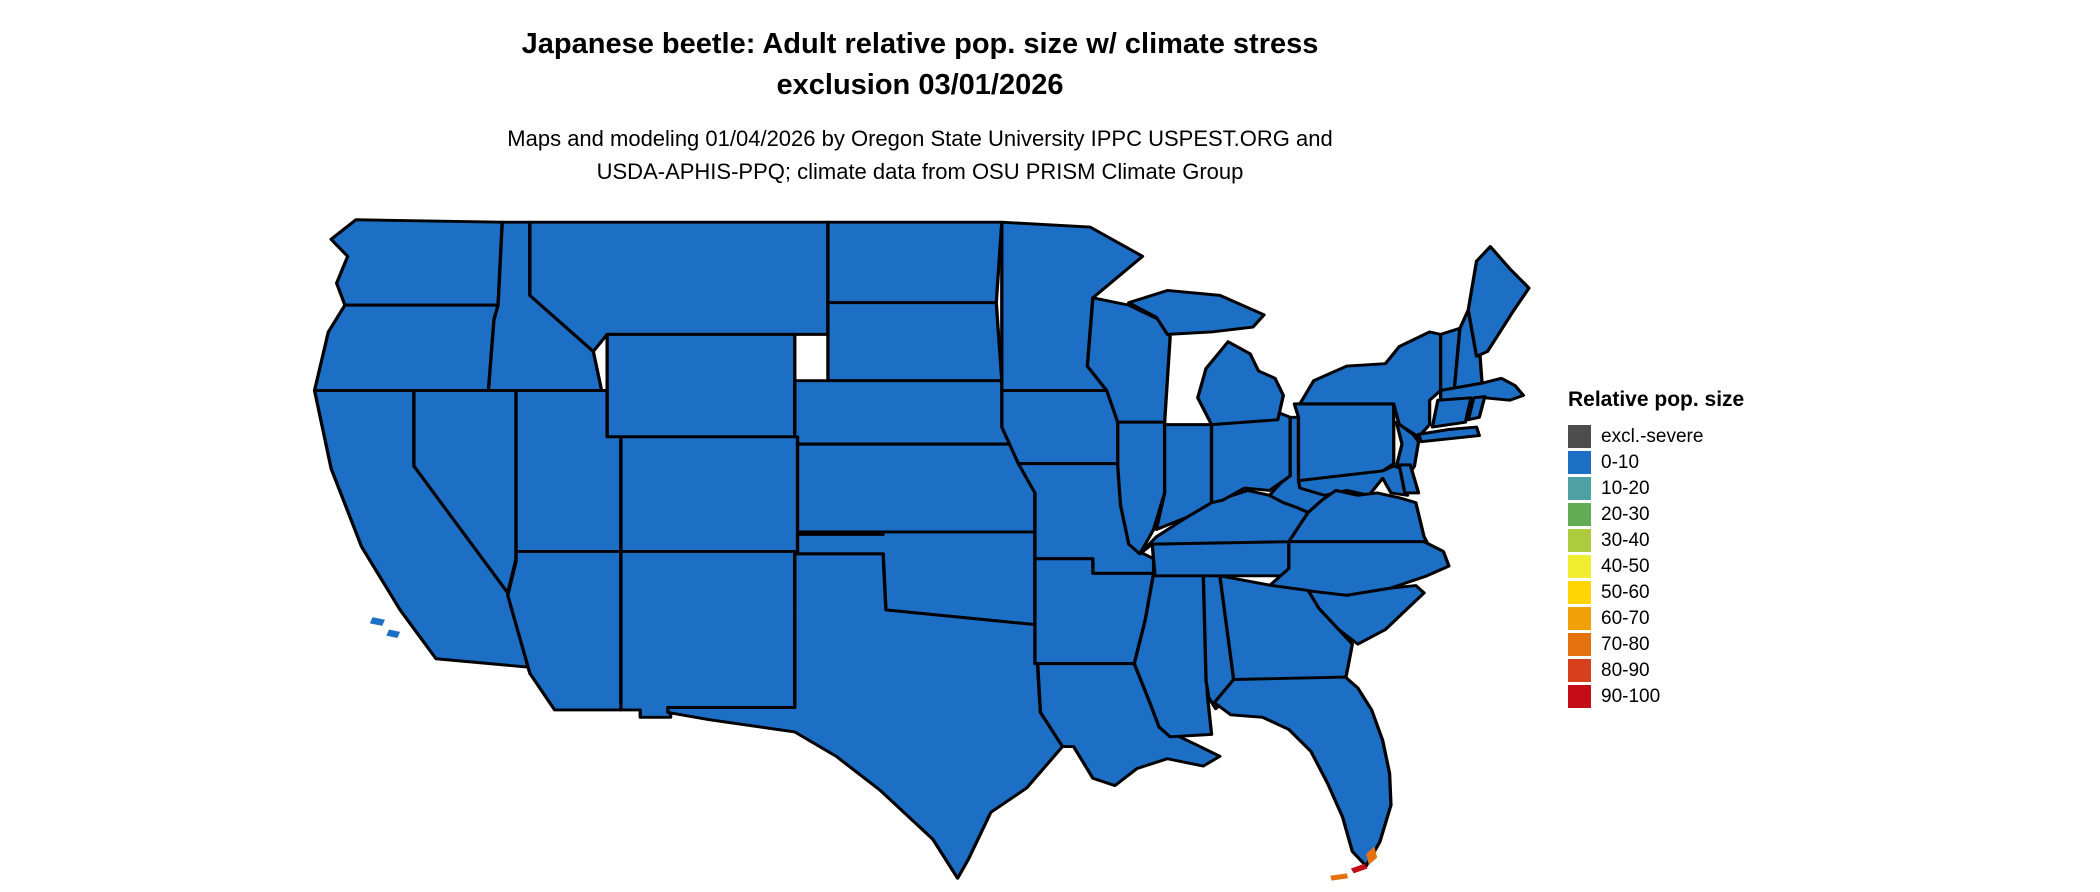 The height and width of the screenshot is (892, 2100). Describe the element at coordinates (1718, 696) in the screenshot. I see `legend-item: 90-100` at that location.